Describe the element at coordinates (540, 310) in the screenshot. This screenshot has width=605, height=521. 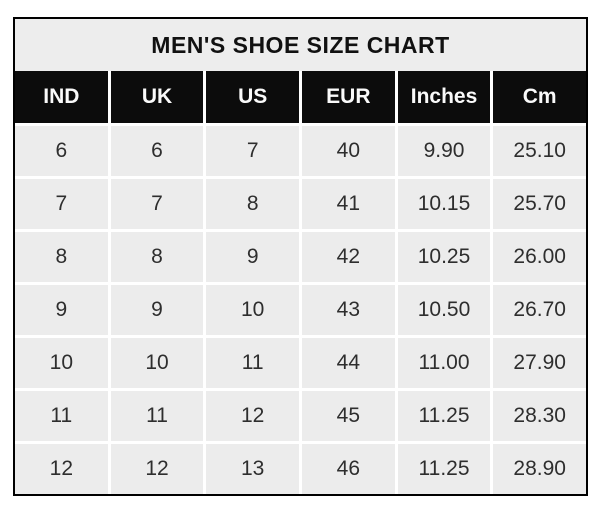
I see `table-cell: 26.70` at that location.